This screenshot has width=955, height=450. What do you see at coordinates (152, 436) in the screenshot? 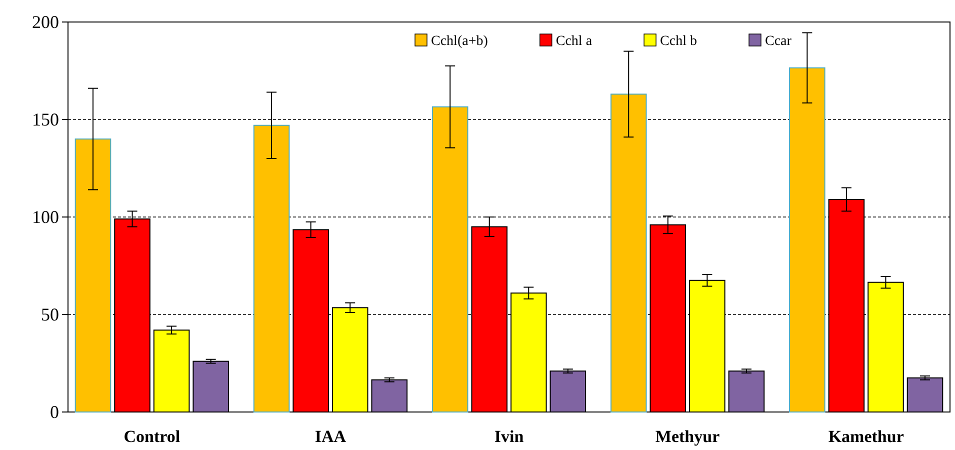
I see `x-tick-label: Control` at bounding box center [152, 436].